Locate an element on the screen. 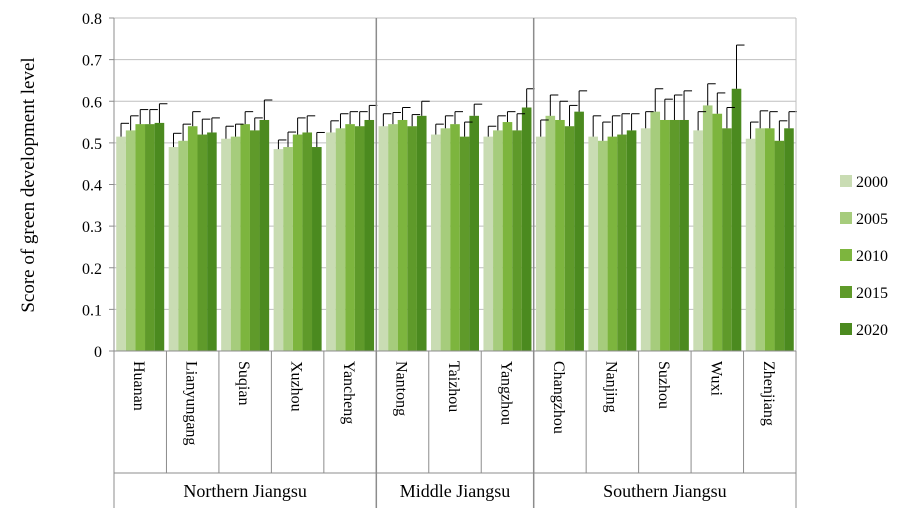 The image size is (907, 513). bar-suqian-2000 is located at coordinates (226, 244).